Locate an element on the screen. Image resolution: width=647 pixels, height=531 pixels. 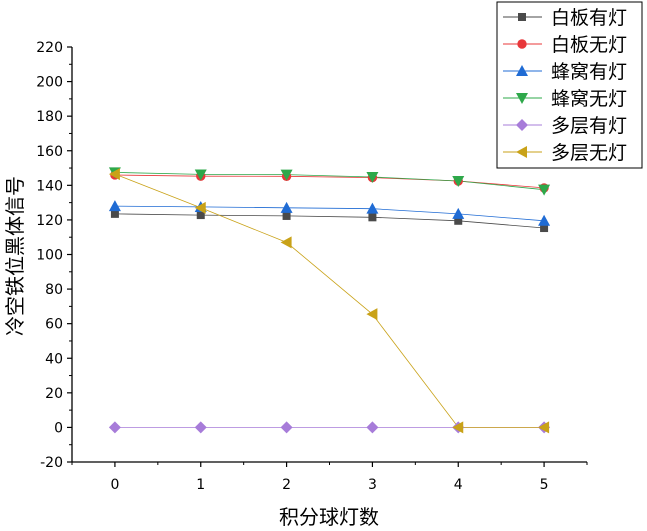
y-tick-label: 80 is located at coordinates (54, 290).